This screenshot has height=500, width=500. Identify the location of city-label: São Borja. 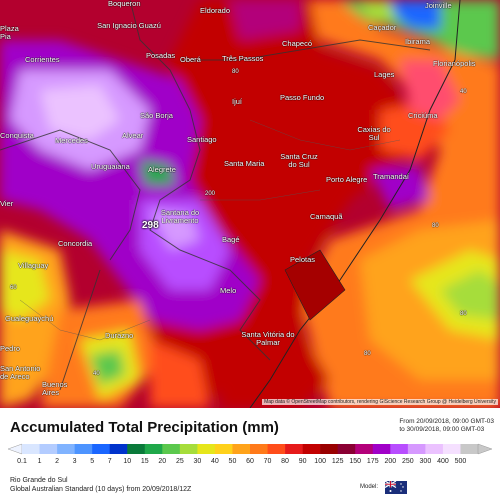
(156, 115).